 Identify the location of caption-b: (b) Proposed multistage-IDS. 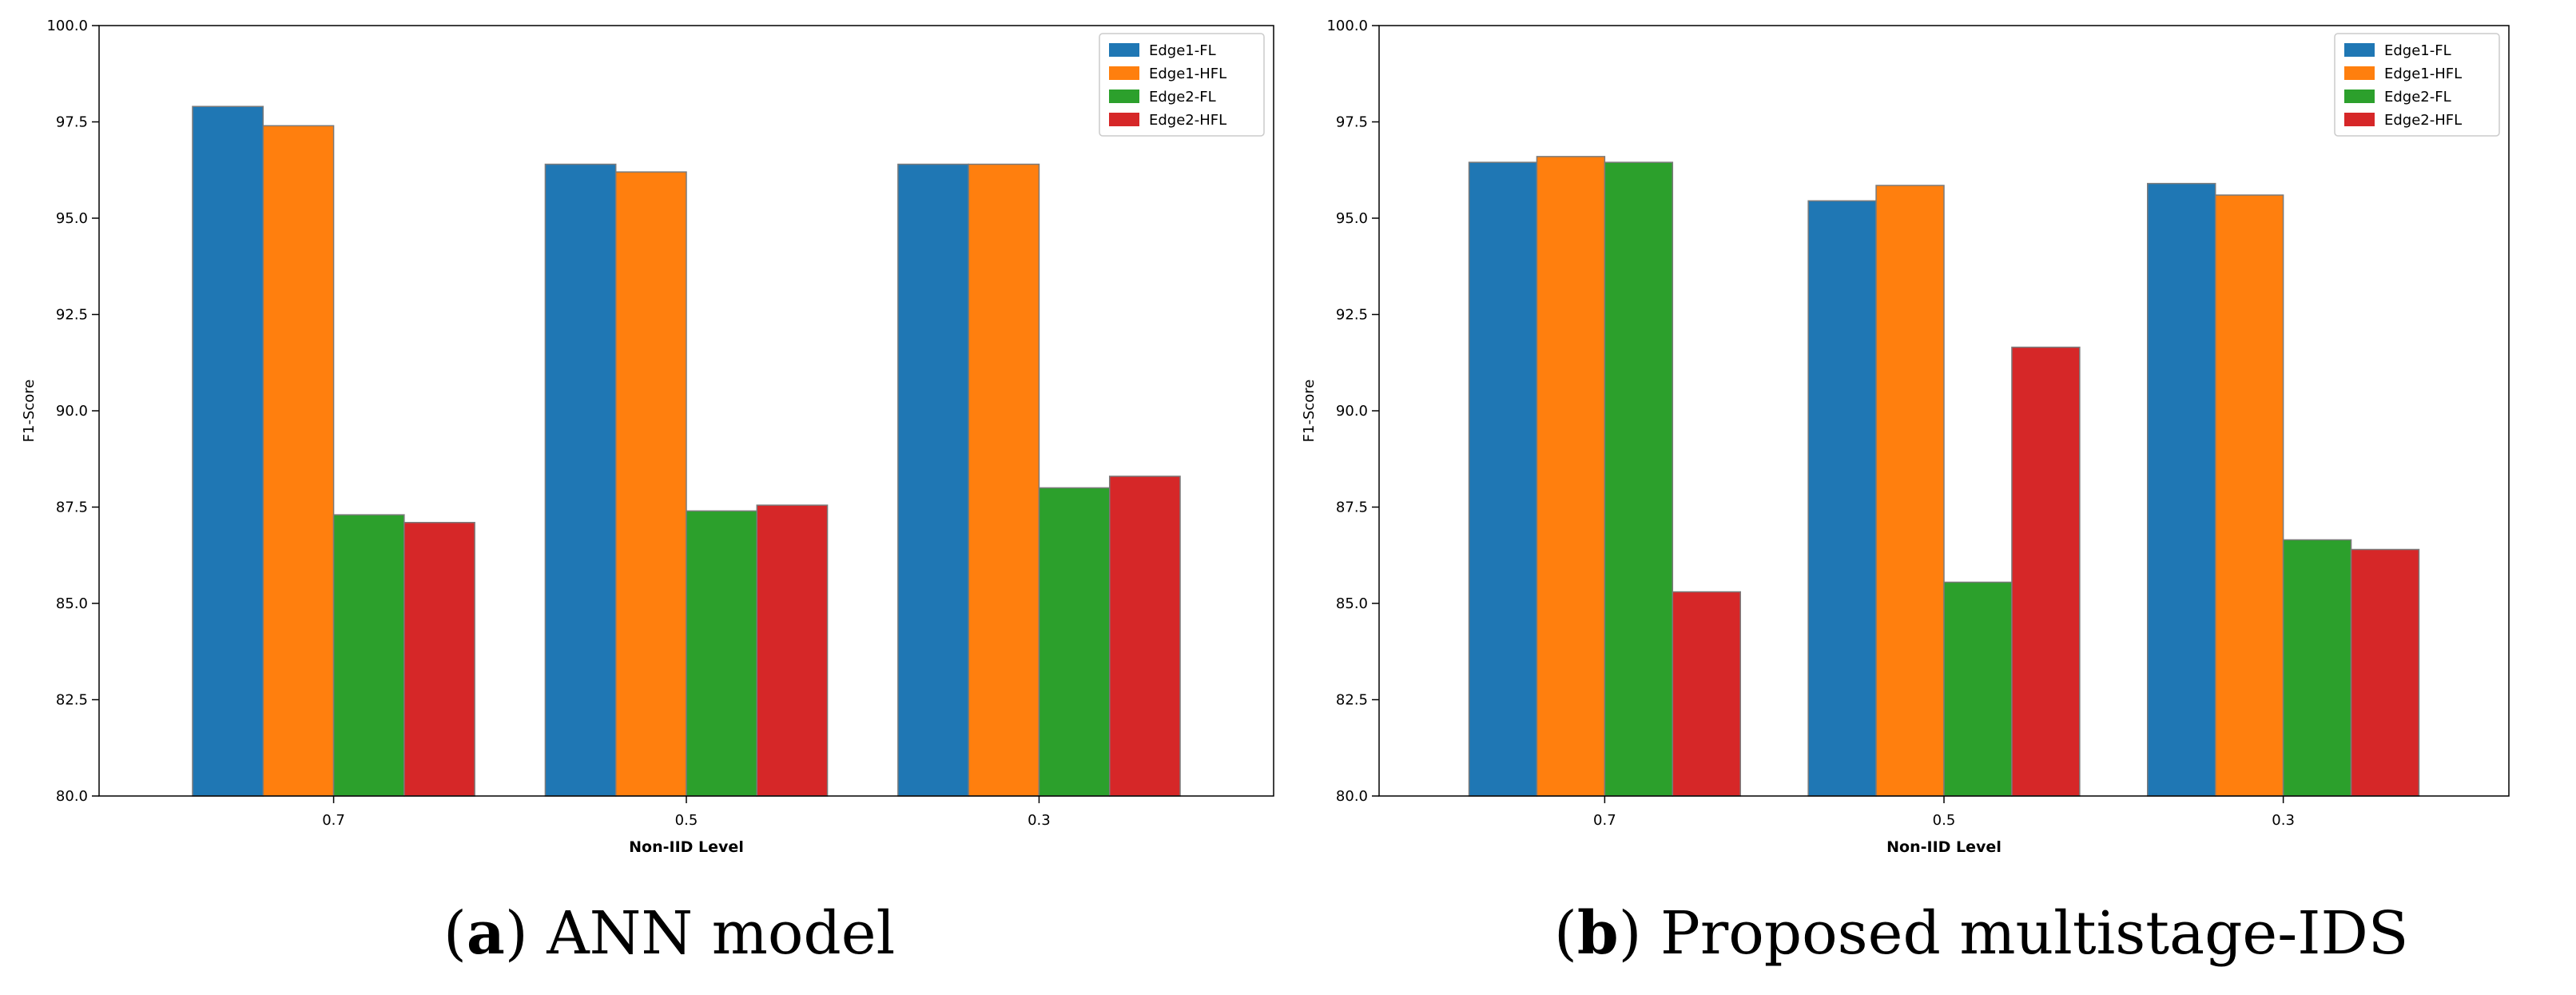
(1981, 933).